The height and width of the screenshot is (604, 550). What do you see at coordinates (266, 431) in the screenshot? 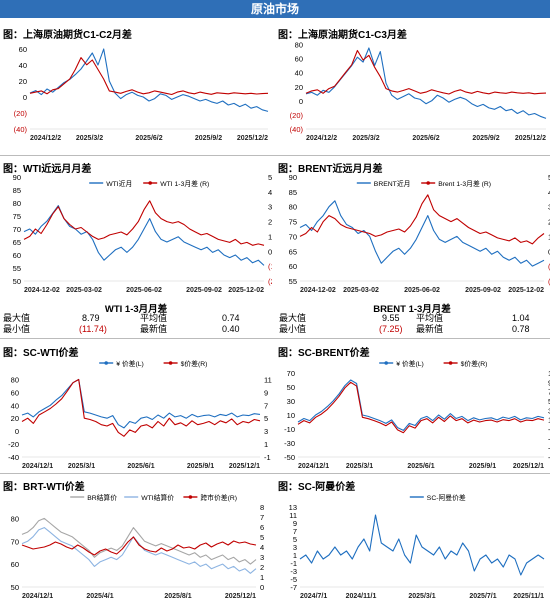
I see `y2-tick-label: 3` at bounding box center [266, 431].